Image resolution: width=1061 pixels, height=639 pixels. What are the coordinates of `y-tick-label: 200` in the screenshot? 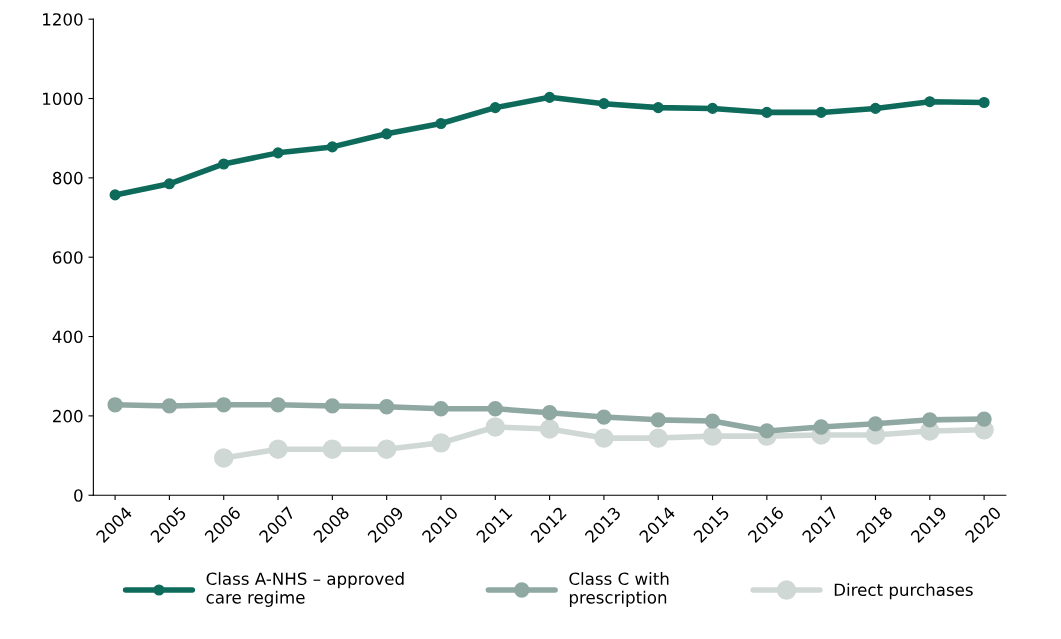 It's located at (68, 416).